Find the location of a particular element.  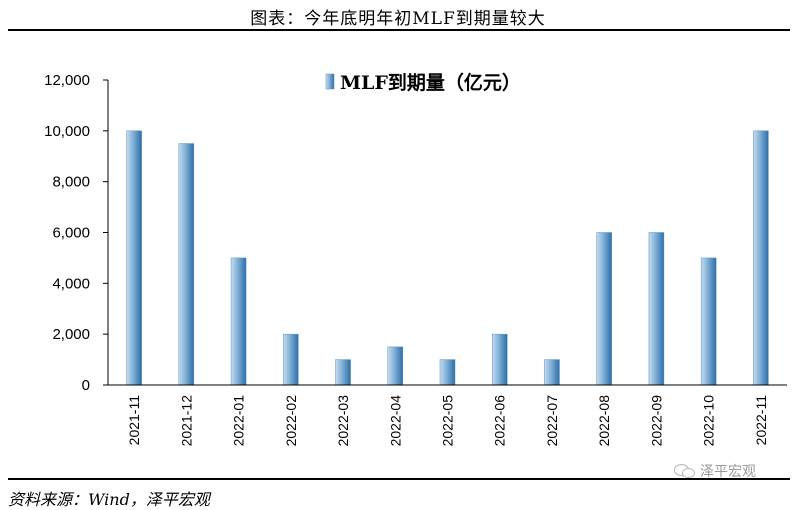

x-tick-label: 2021-11 is located at coordinates (134, 420).